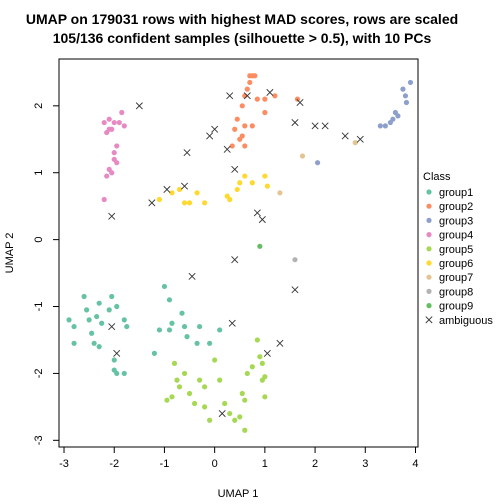 The width and height of the screenshot is (504, 504). Describe the element at coordinates (39, 173) in the screenshot. I see `y-tick-label: 1` at that location.